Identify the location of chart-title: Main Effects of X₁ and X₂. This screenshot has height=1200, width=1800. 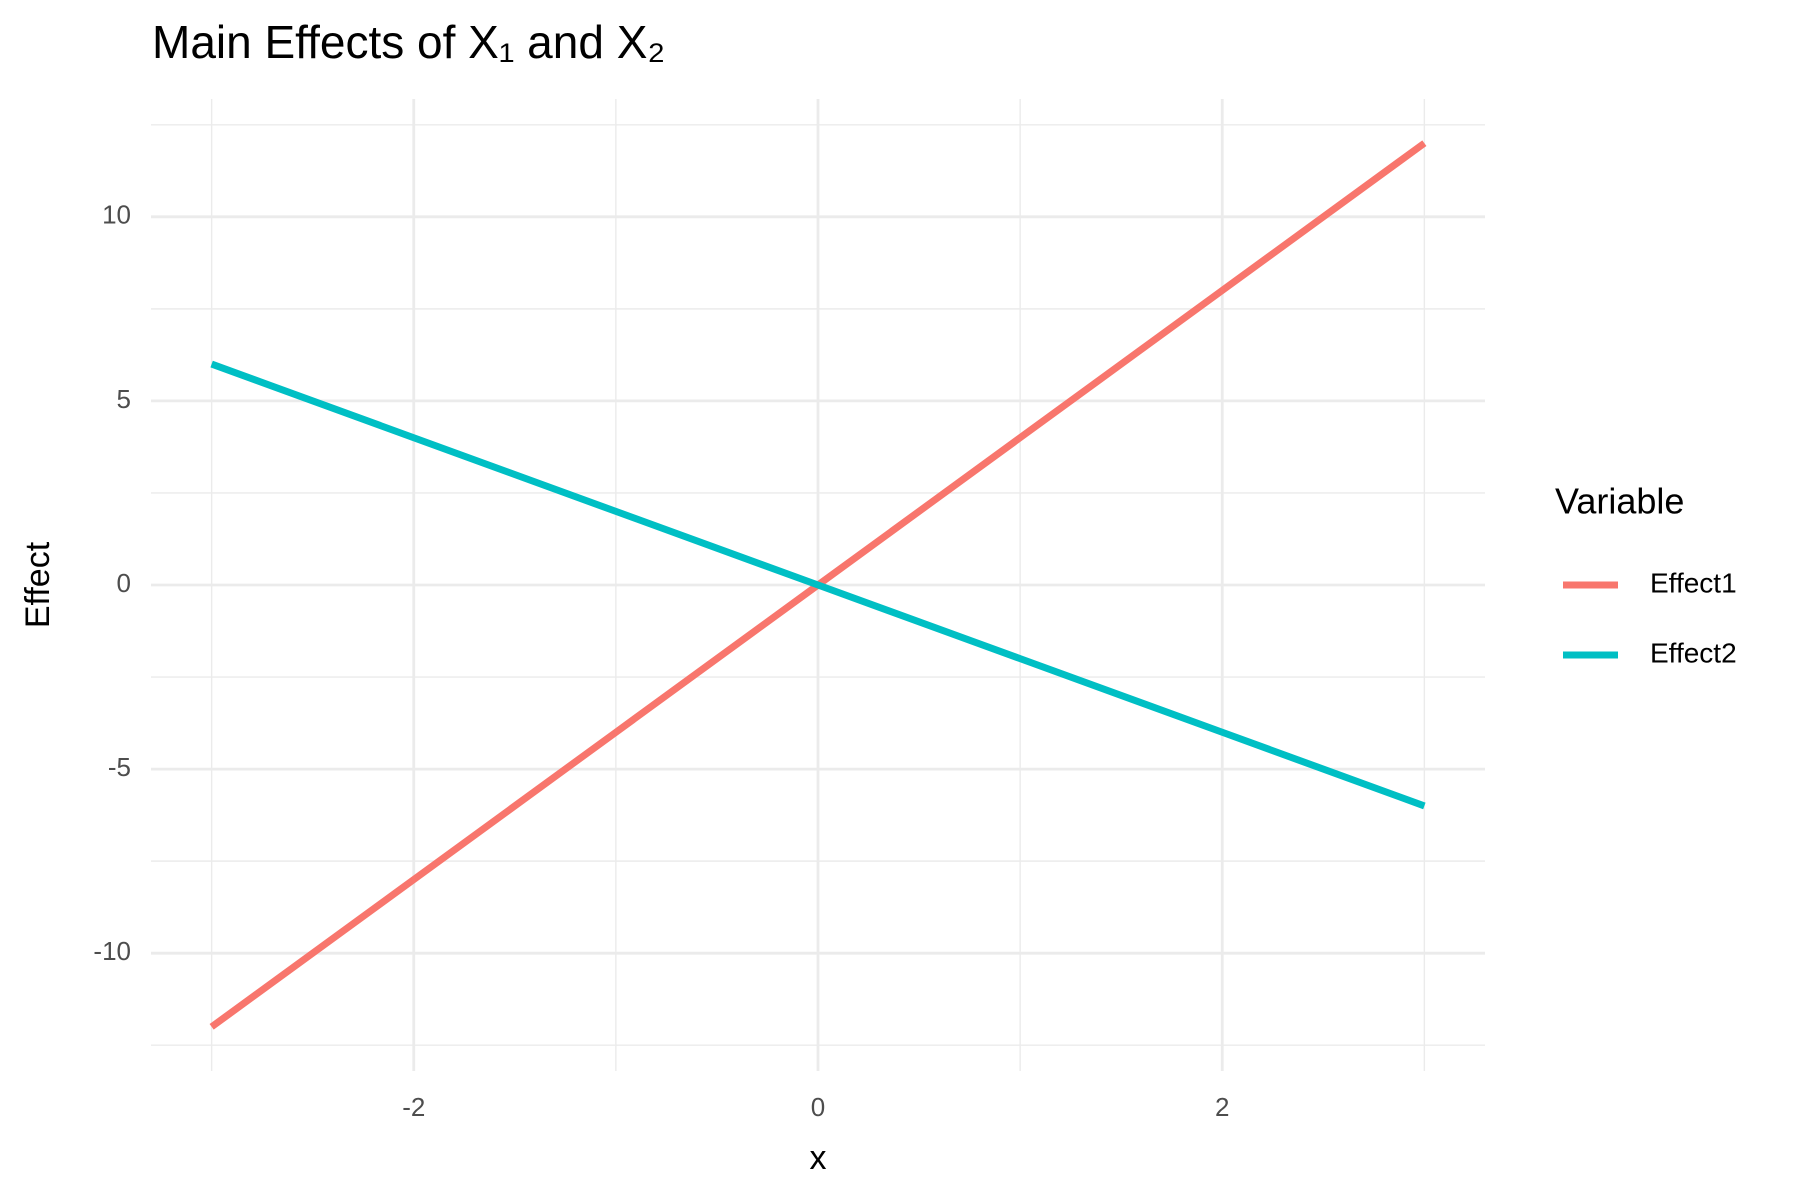
(408, 42).